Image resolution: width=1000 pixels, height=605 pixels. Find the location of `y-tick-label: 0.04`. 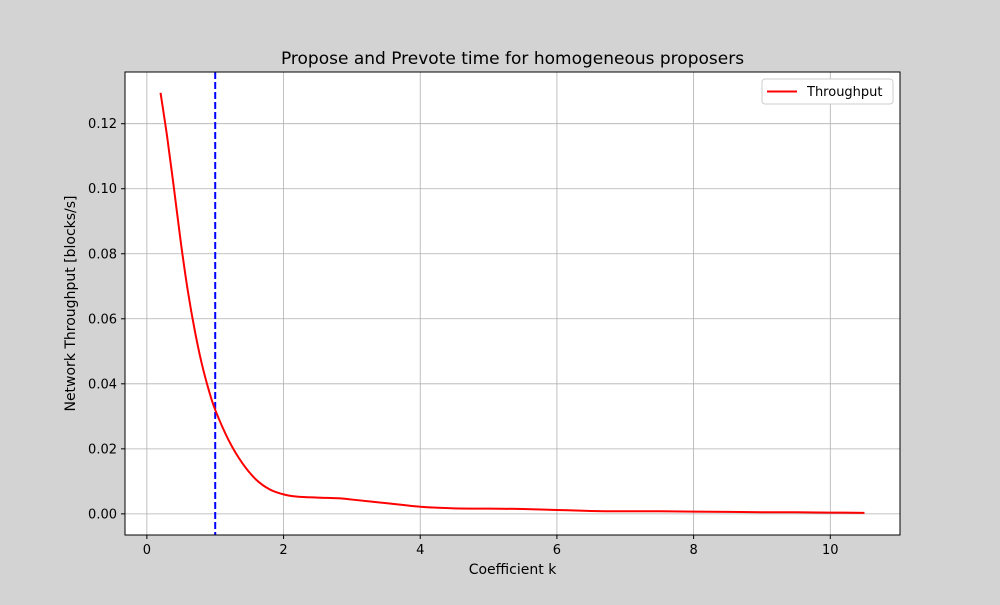

y-tick-label: 0.04 is located at coordinates (102, 384).